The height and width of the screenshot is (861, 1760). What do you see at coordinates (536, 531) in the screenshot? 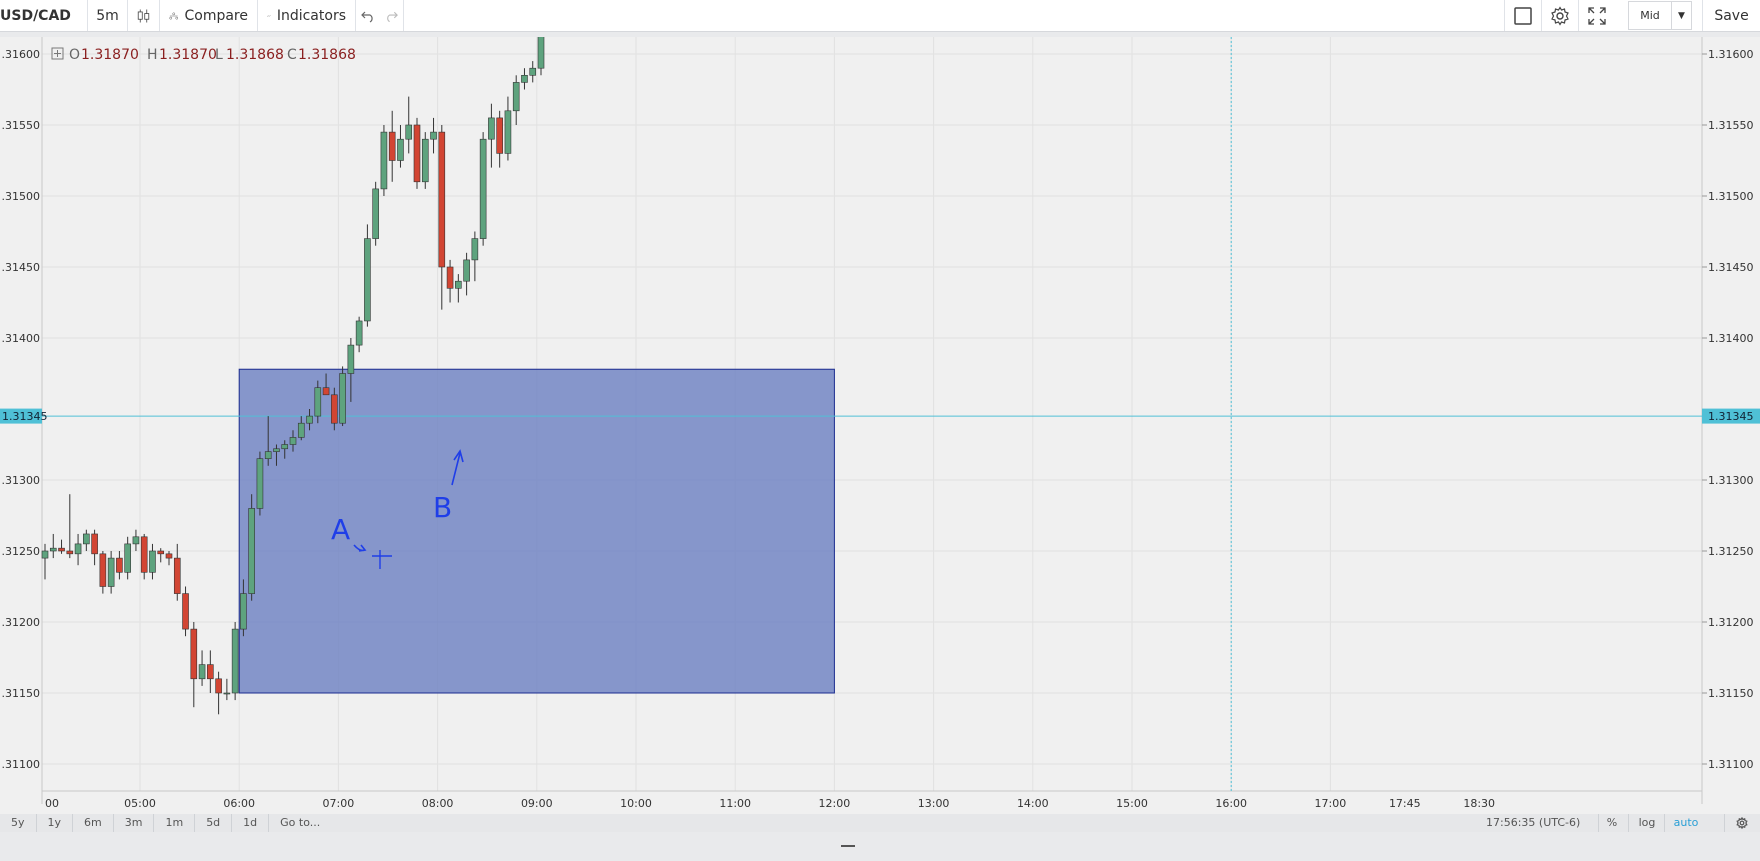
I see `highlight-rectangle` at bounding box center [536, 531].